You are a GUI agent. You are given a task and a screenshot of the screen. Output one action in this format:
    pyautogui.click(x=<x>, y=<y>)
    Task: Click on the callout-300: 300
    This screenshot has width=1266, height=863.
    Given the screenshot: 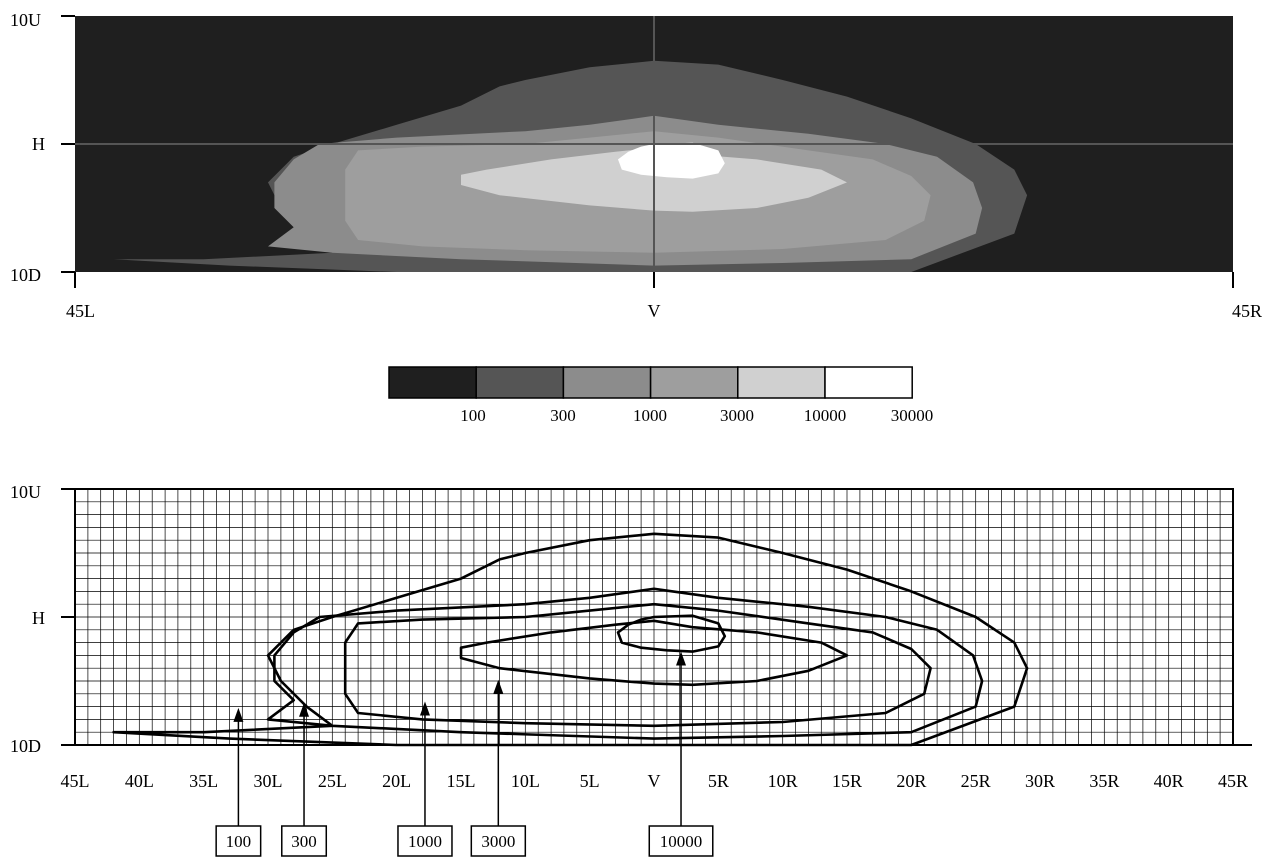 What is the action you would take?
    pyautogui.click(x=304, y=779)
    